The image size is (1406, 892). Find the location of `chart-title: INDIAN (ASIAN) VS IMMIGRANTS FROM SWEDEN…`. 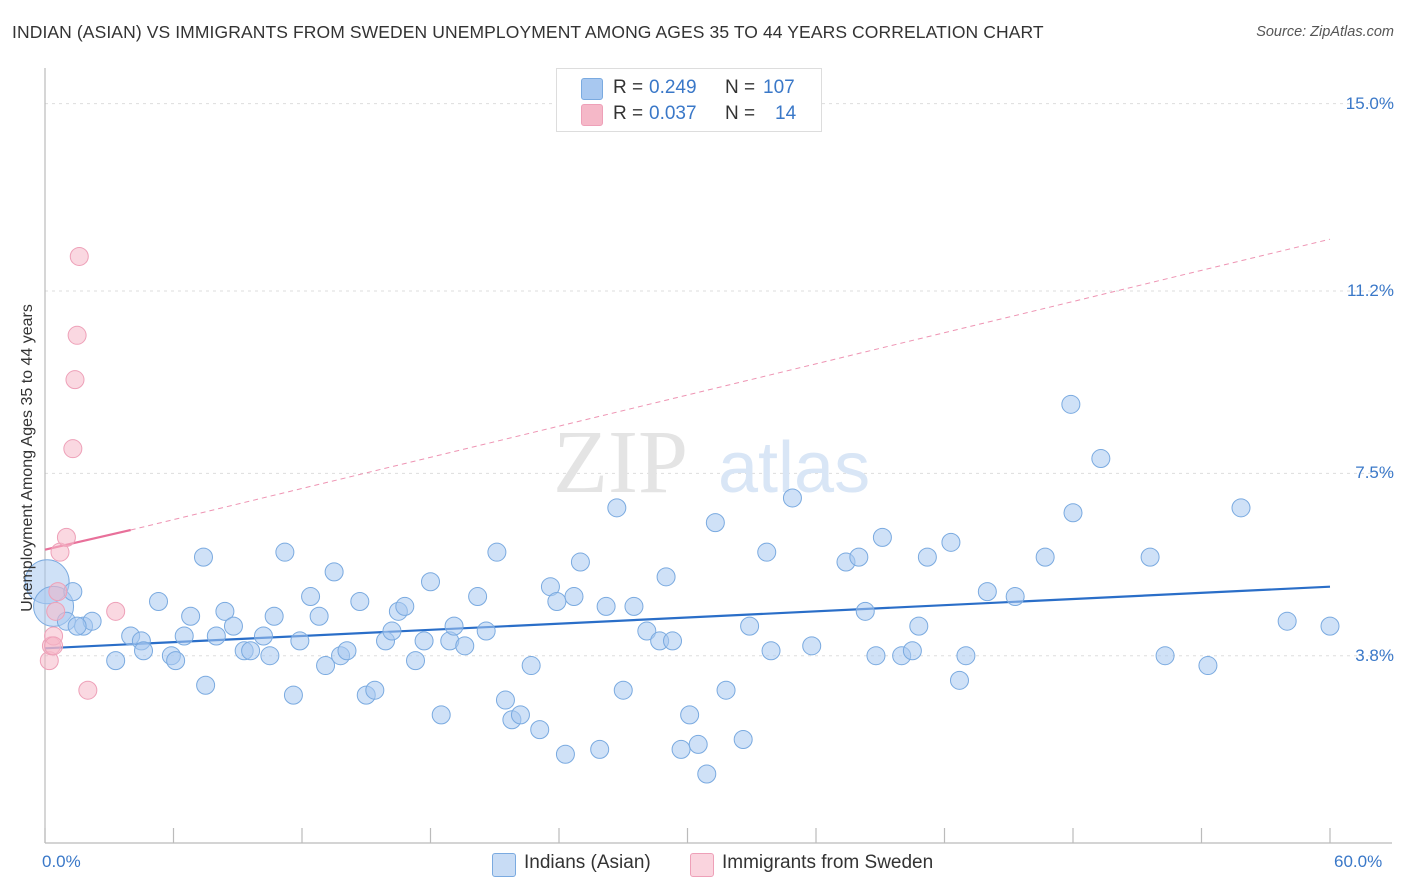

chart-title: INDIAN (ASIAN) VS IMMIGRANTS FROM SWEDEN… is located at coordinates (528, 32).